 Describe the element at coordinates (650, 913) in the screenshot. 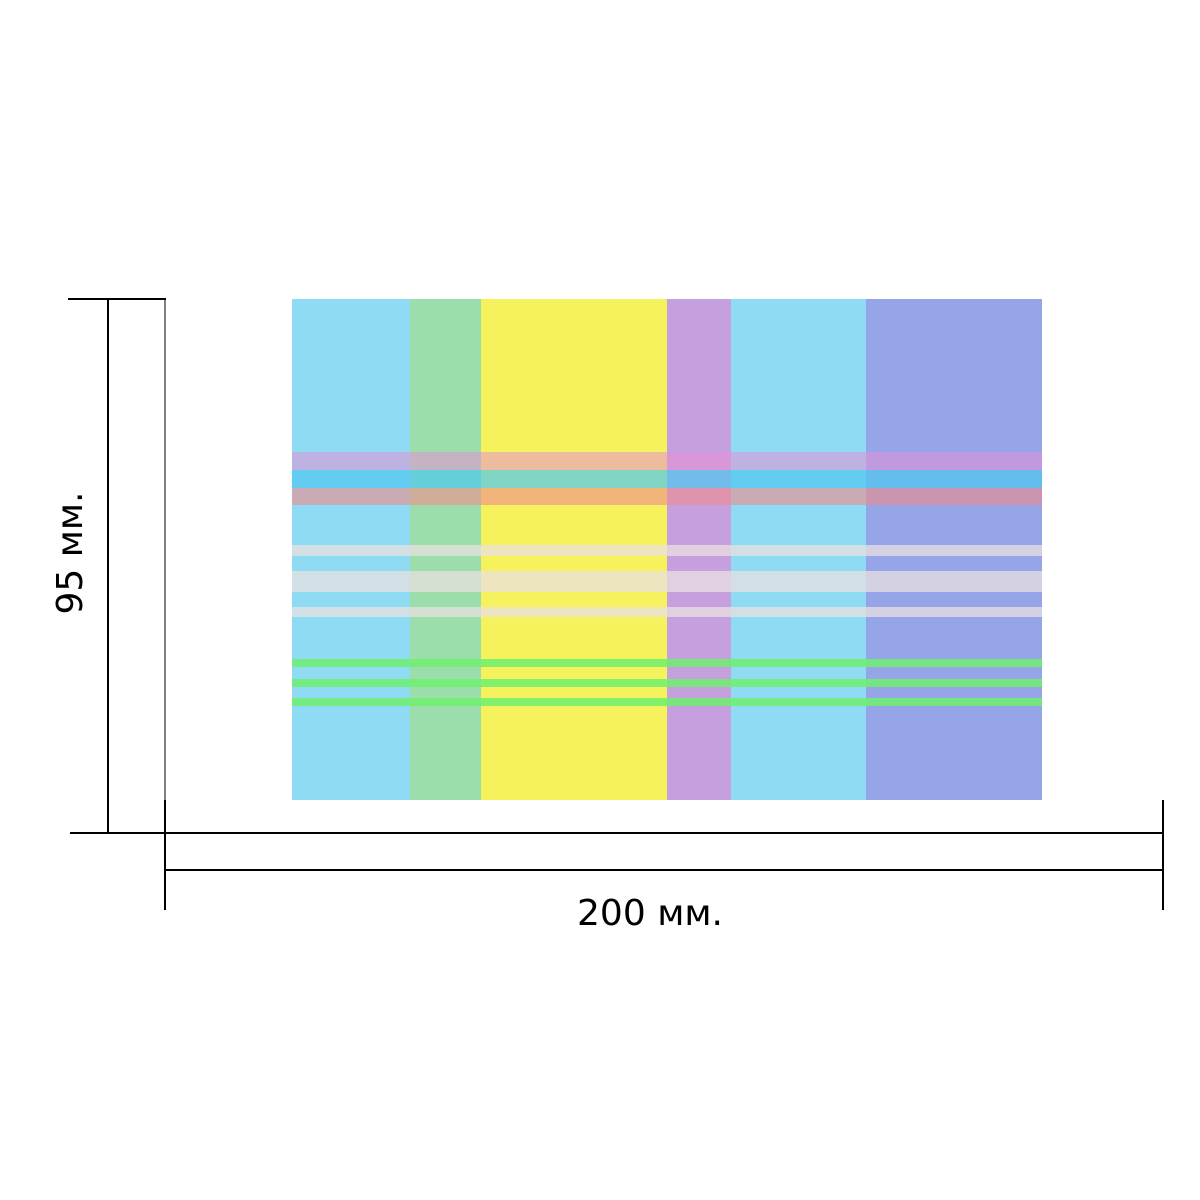

I see `width-label: 200 мм.` at that location.